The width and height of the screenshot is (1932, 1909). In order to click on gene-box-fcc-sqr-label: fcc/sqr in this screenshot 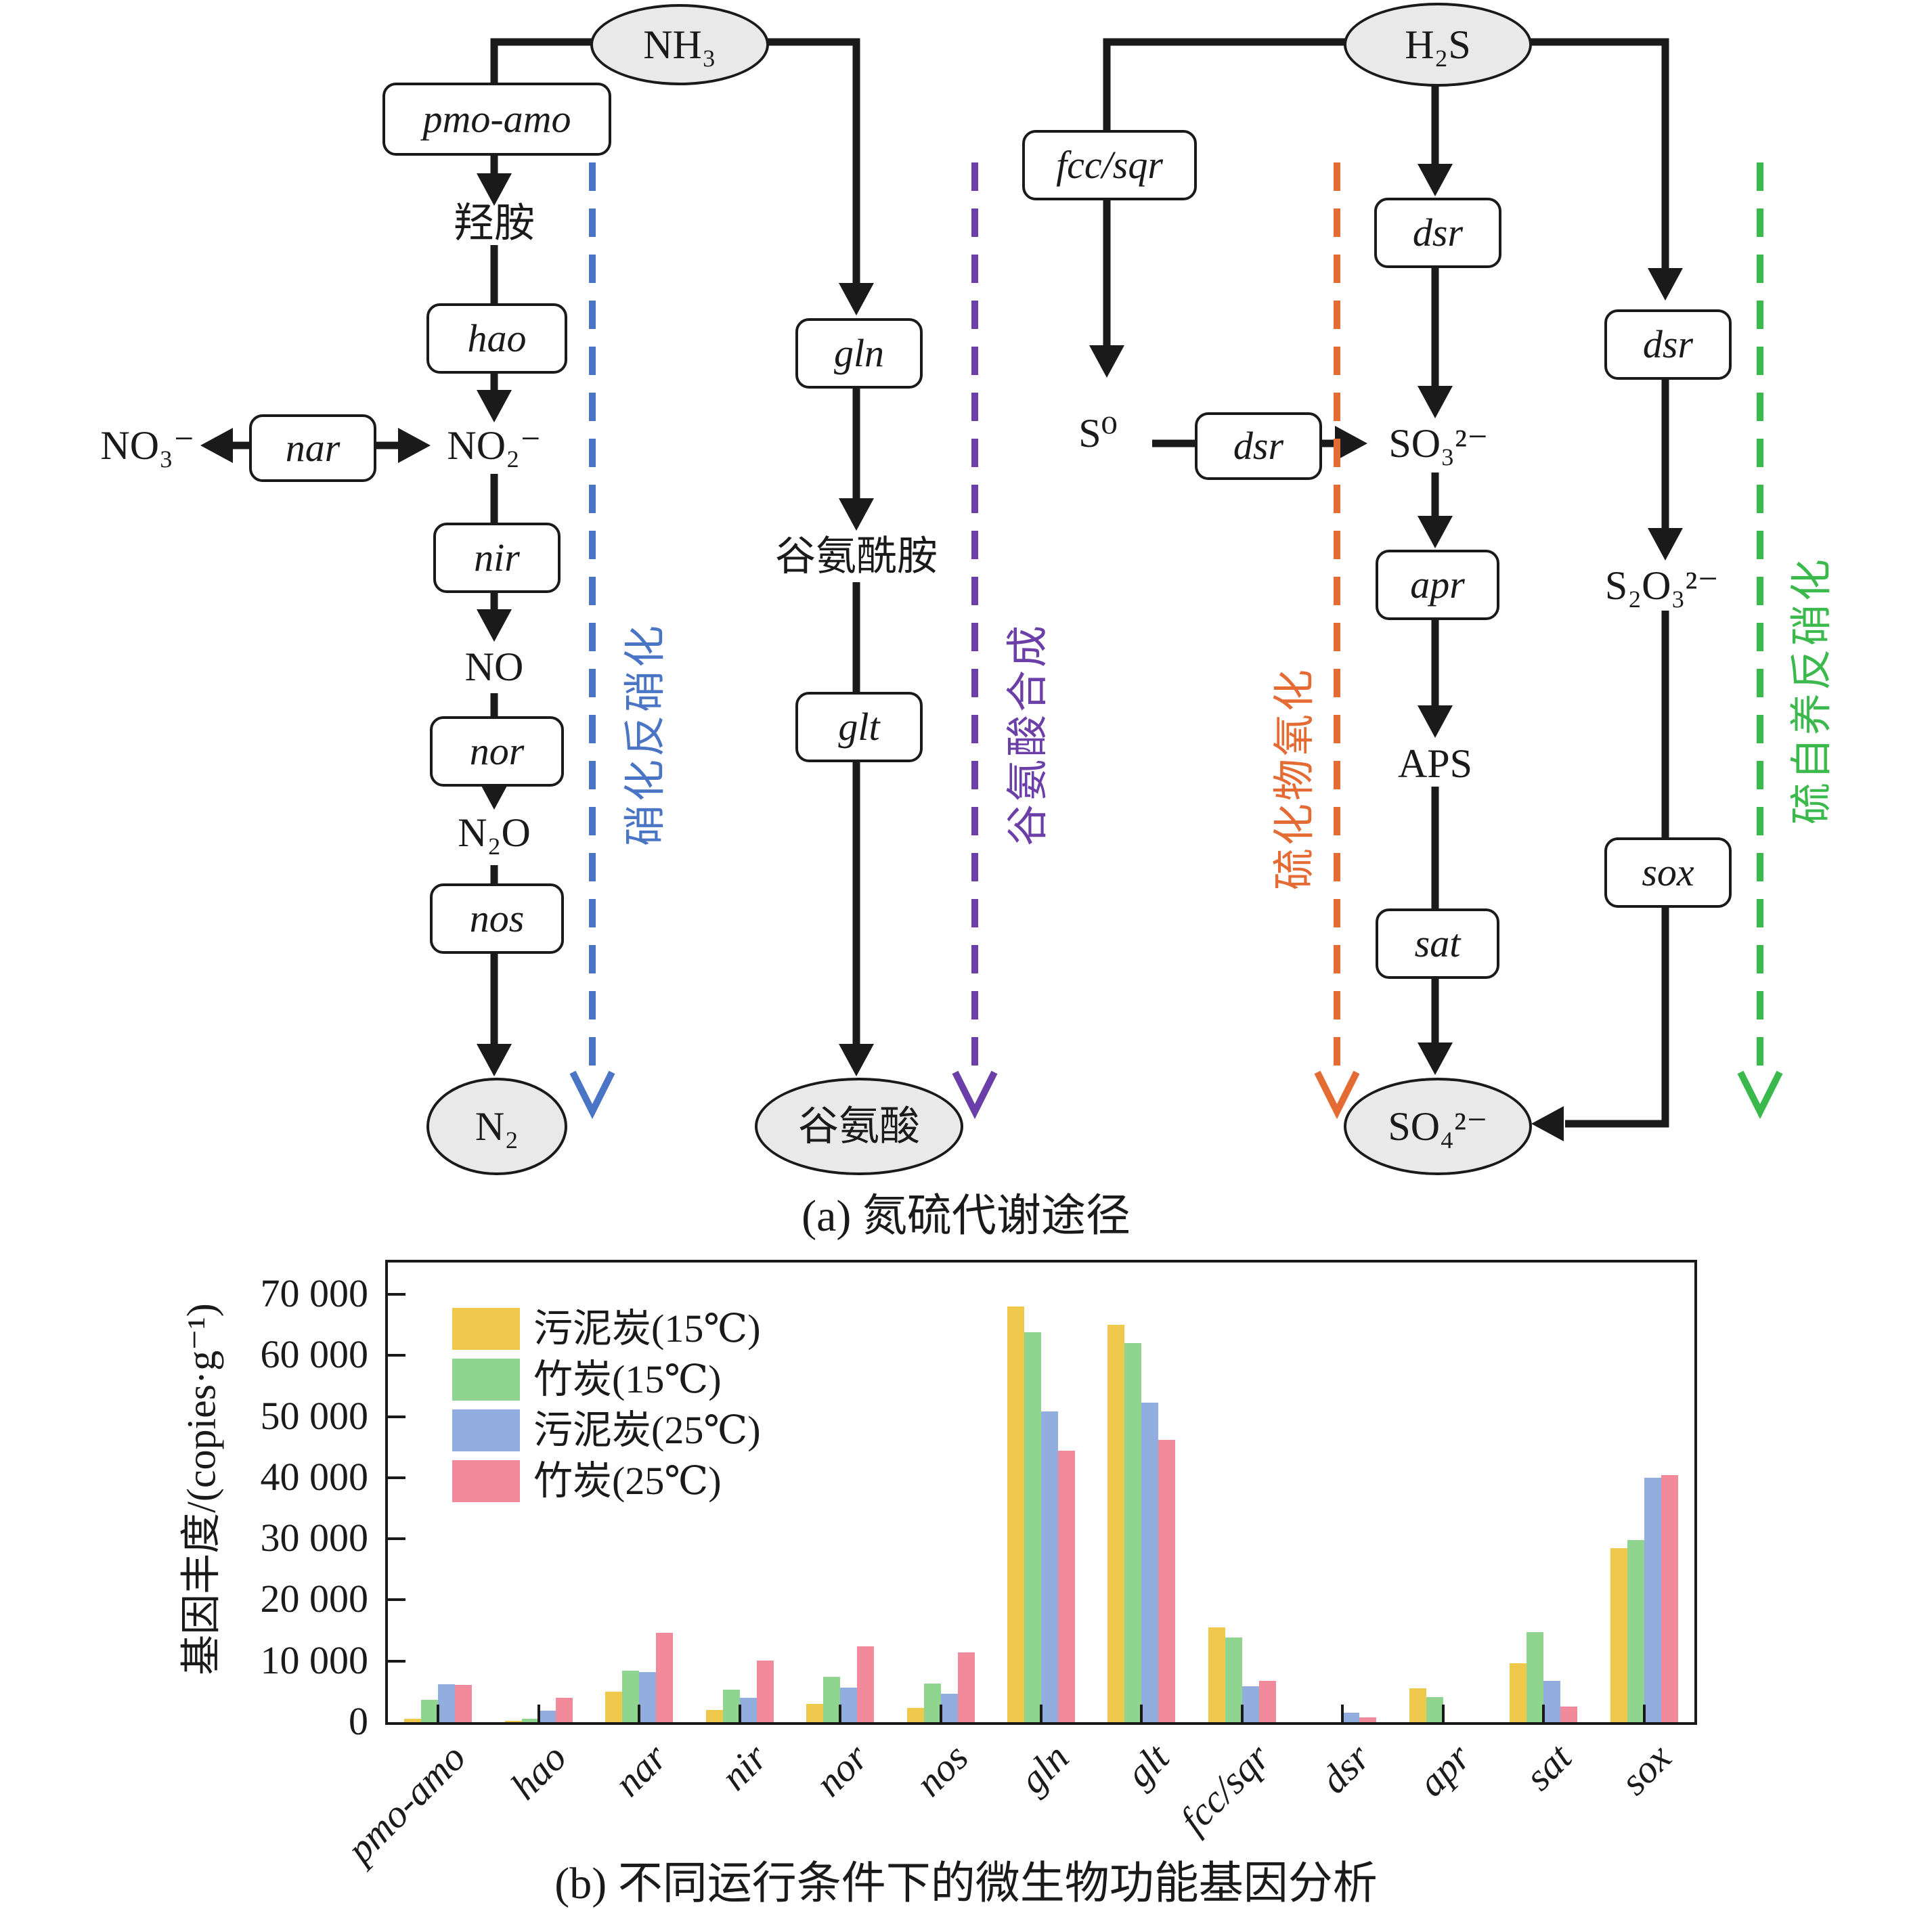, I will do `click(1109, 165)`.